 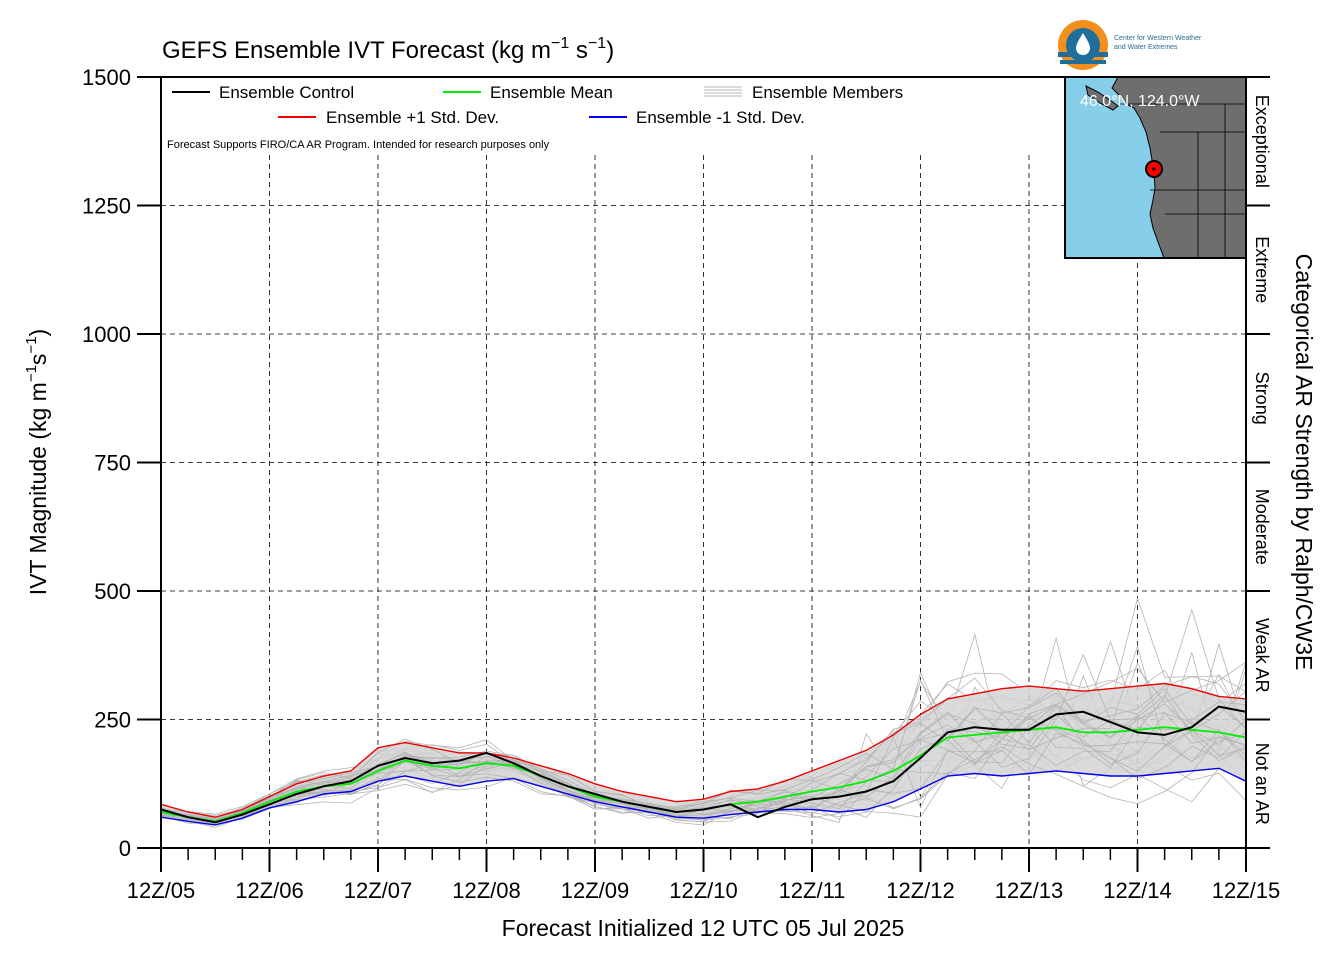 I want to click on inset-borders, so click(x=1183, y=180).